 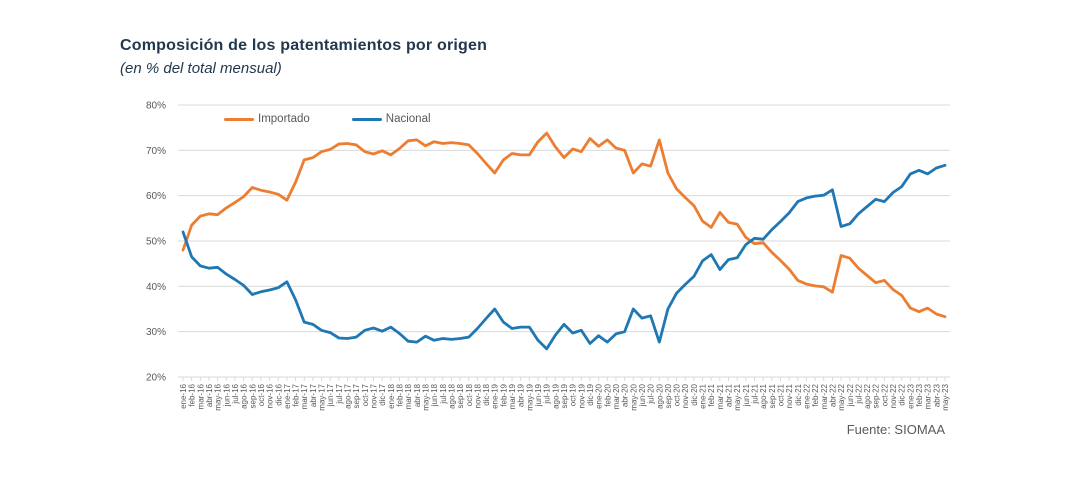 I want to click on x-axis-tick-label: oct-22, so click(x=884, y=394).